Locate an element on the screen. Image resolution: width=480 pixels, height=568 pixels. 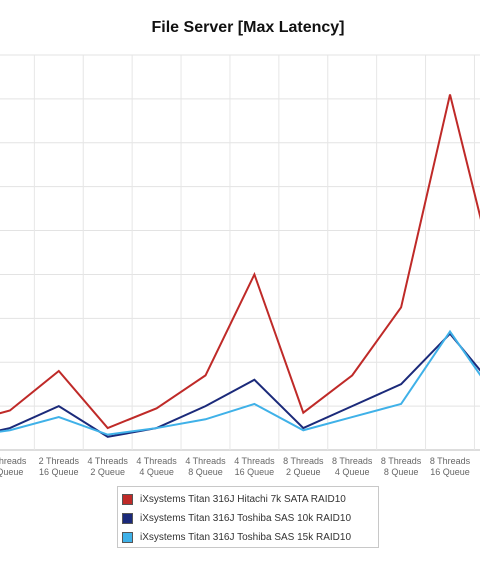
x-tick-label: 2 Threads is located at coordinates (59, 461).